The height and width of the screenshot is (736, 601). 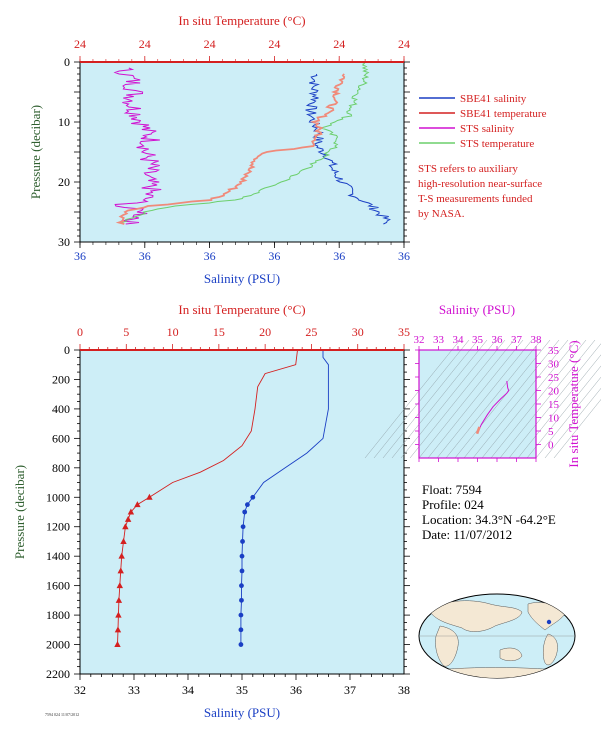 I want to click on ts-xtick-label: 32, so click(x=419, y=340).